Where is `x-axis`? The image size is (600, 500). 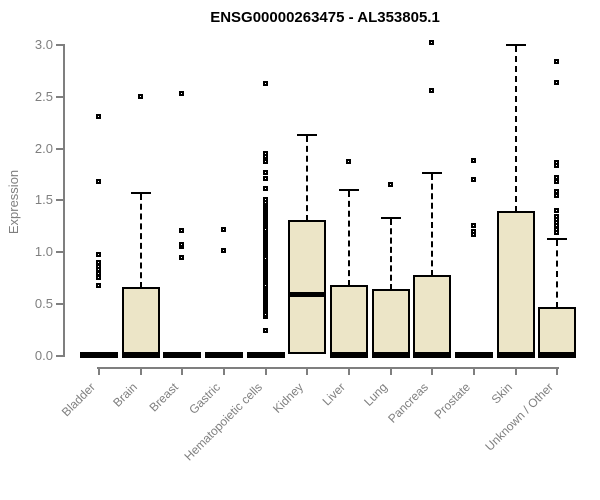 x-axis is located at coordinates (328, 368).